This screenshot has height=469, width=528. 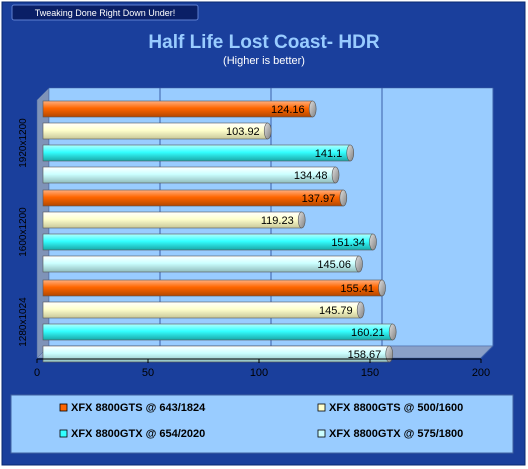 I want to click on legend-item: XFX 8800GTS @ 643/1824, so click(x=132, y=408).